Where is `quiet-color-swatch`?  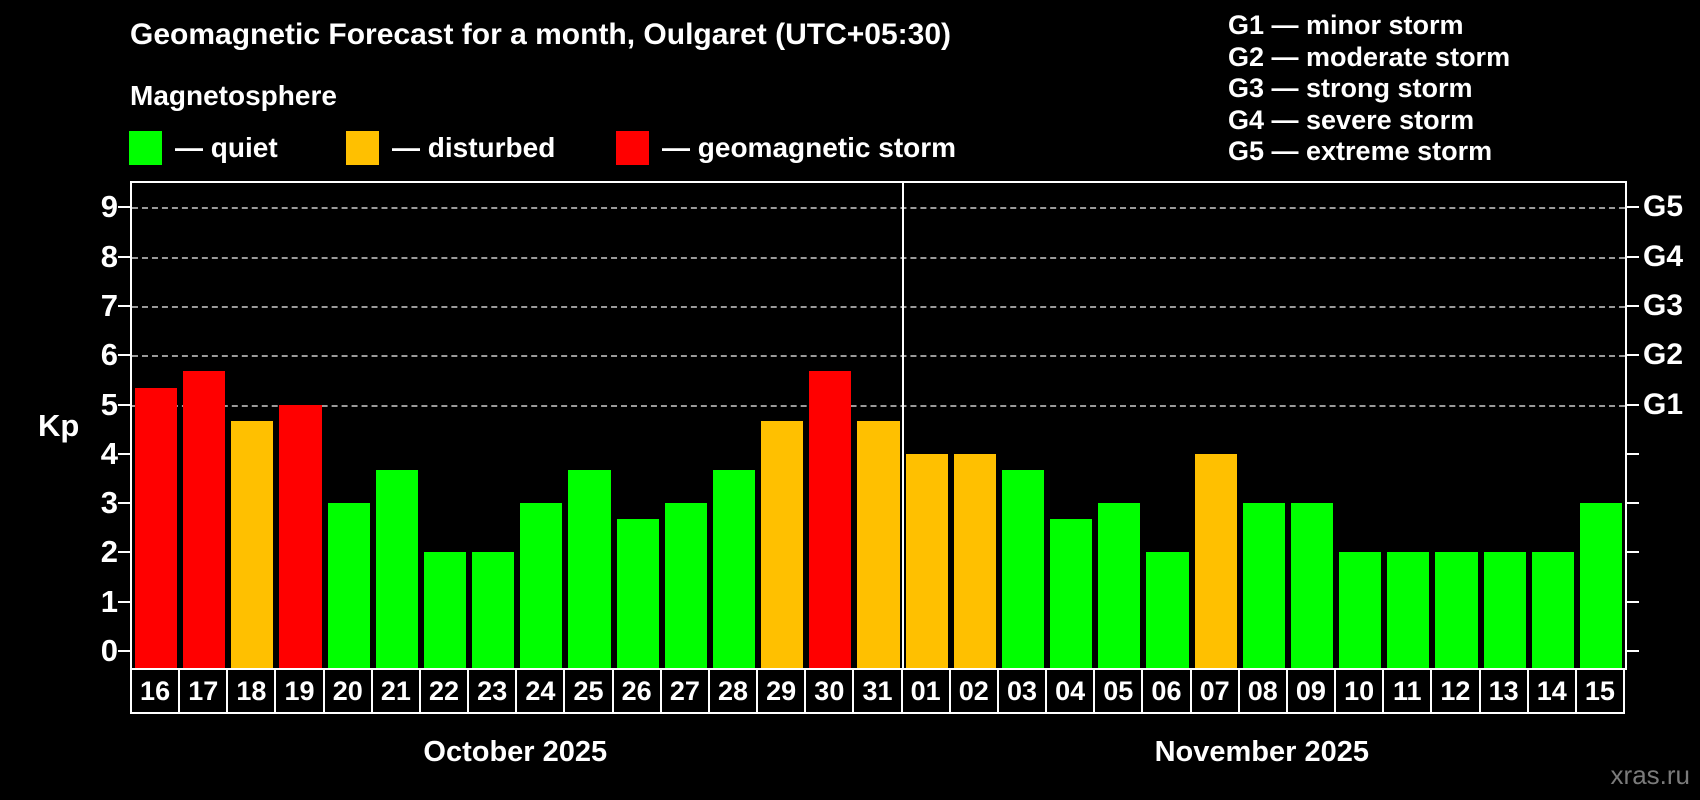 quiet-color-swatch is located at coordinates (145, 148).